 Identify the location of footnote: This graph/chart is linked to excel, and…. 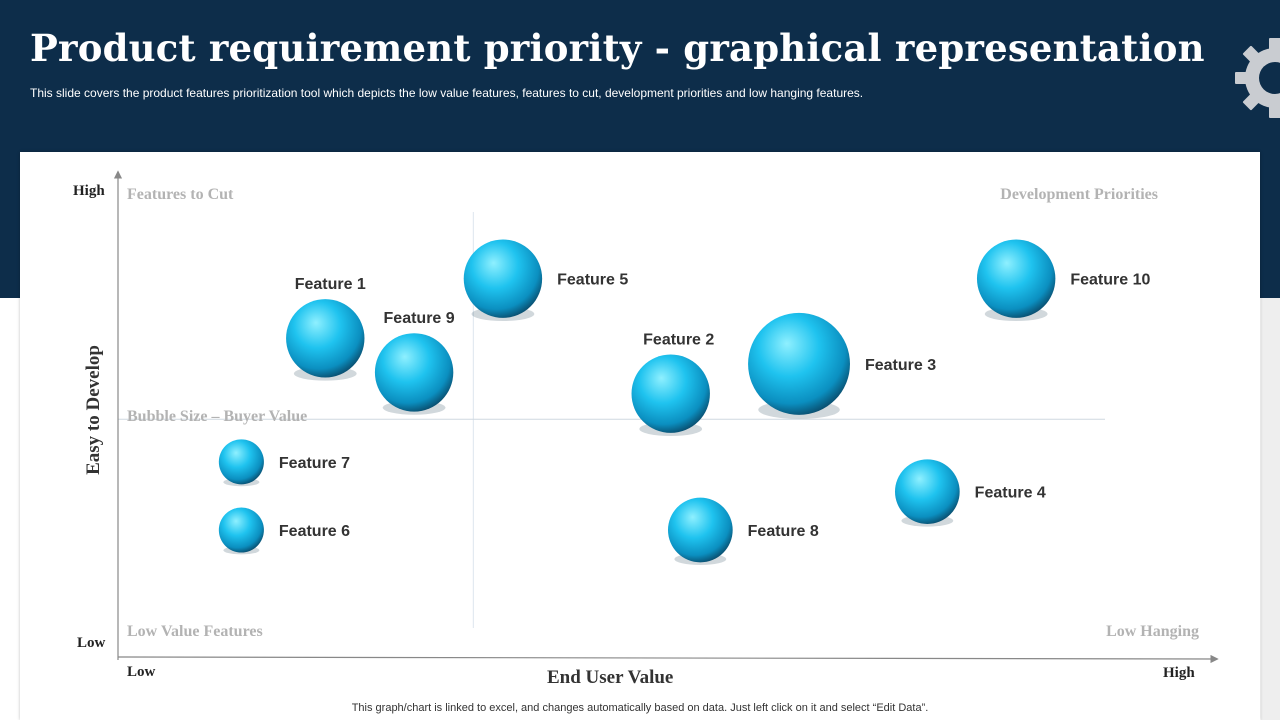
(640, 708).